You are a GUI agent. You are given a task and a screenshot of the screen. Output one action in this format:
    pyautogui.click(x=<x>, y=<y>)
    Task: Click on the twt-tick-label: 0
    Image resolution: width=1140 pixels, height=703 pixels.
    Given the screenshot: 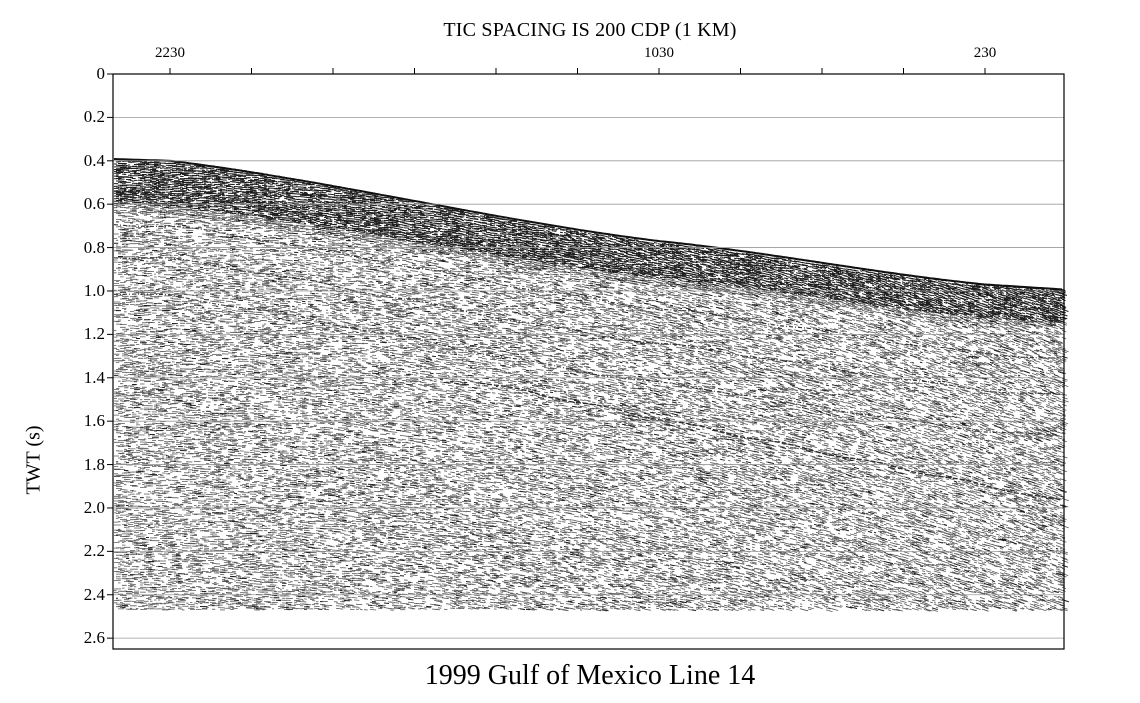 What is the action you would take?
    pyautogui.click(x=101, y=73)
    